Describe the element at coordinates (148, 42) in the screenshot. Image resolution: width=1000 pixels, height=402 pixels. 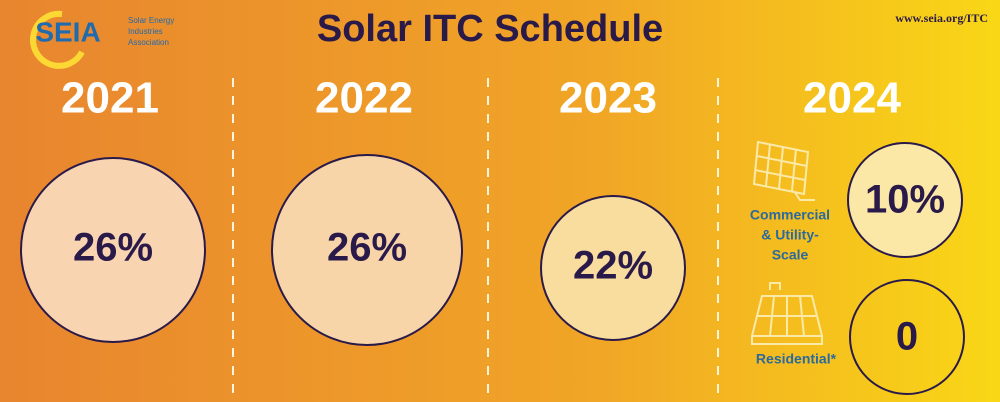
I see `logo-tagline: Association` at that location.